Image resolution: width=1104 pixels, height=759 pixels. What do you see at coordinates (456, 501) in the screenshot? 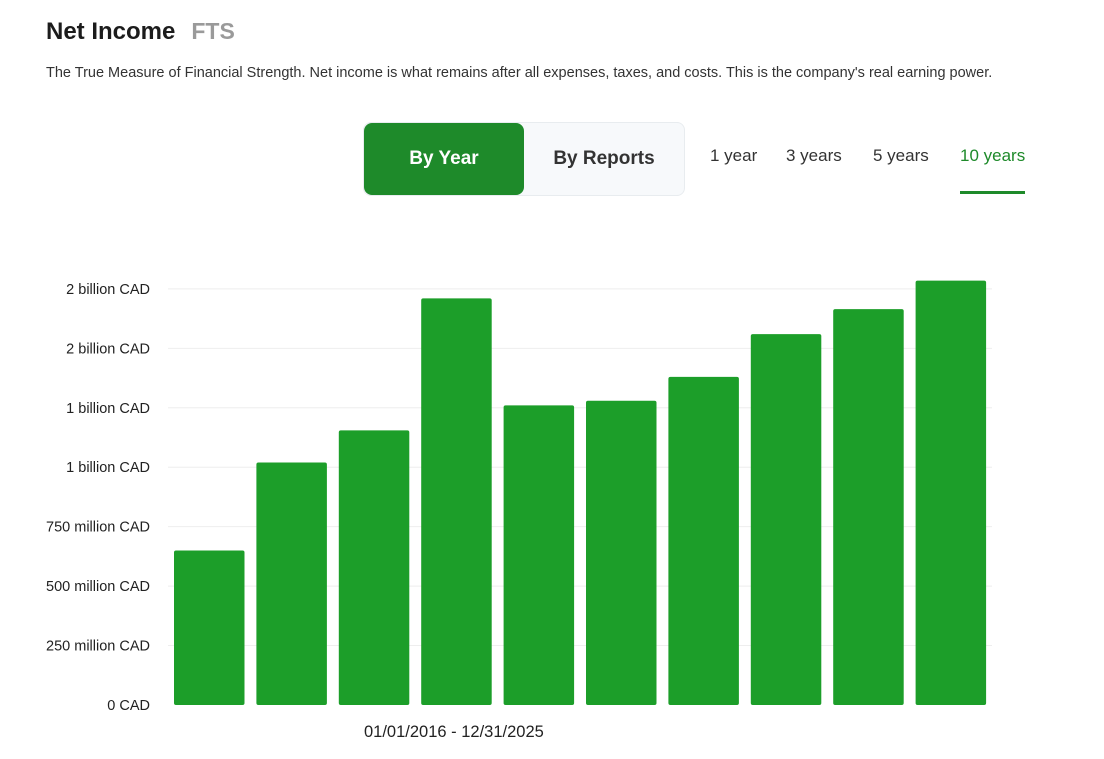
I see `bar-2019` at bounding box center [456, 501].